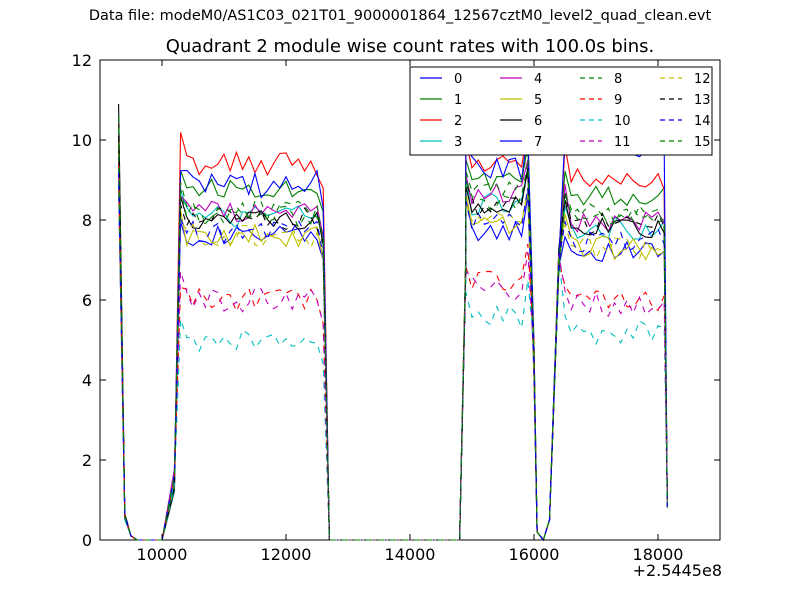 The height and width of the screenshot is (600, 800). I want to click on legend-label-8: 8, so click(618, 79).